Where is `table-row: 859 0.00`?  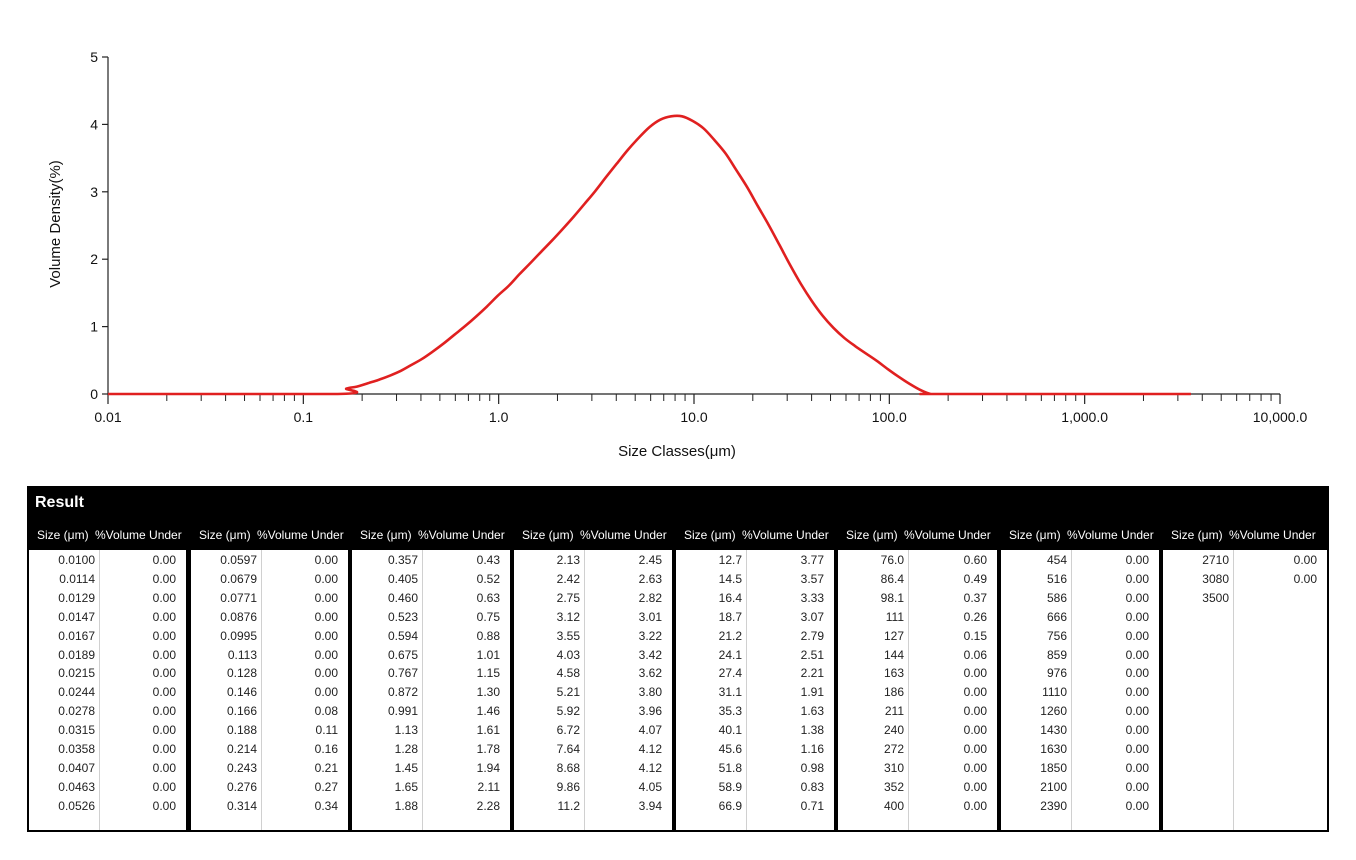
table-row: 859 0.00 is located at coordinates (1080, 655).